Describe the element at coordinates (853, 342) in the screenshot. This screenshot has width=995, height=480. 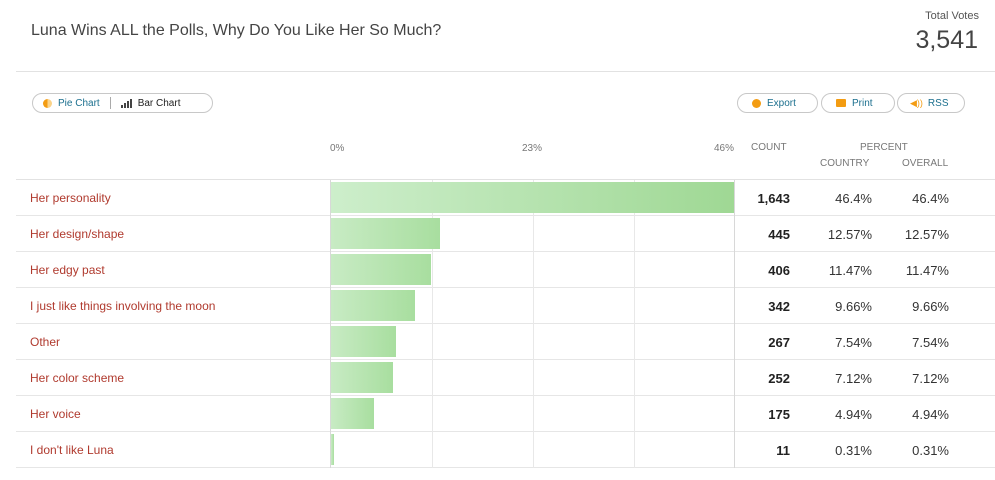
I see `row-country-percent: 7.54%` at that location.